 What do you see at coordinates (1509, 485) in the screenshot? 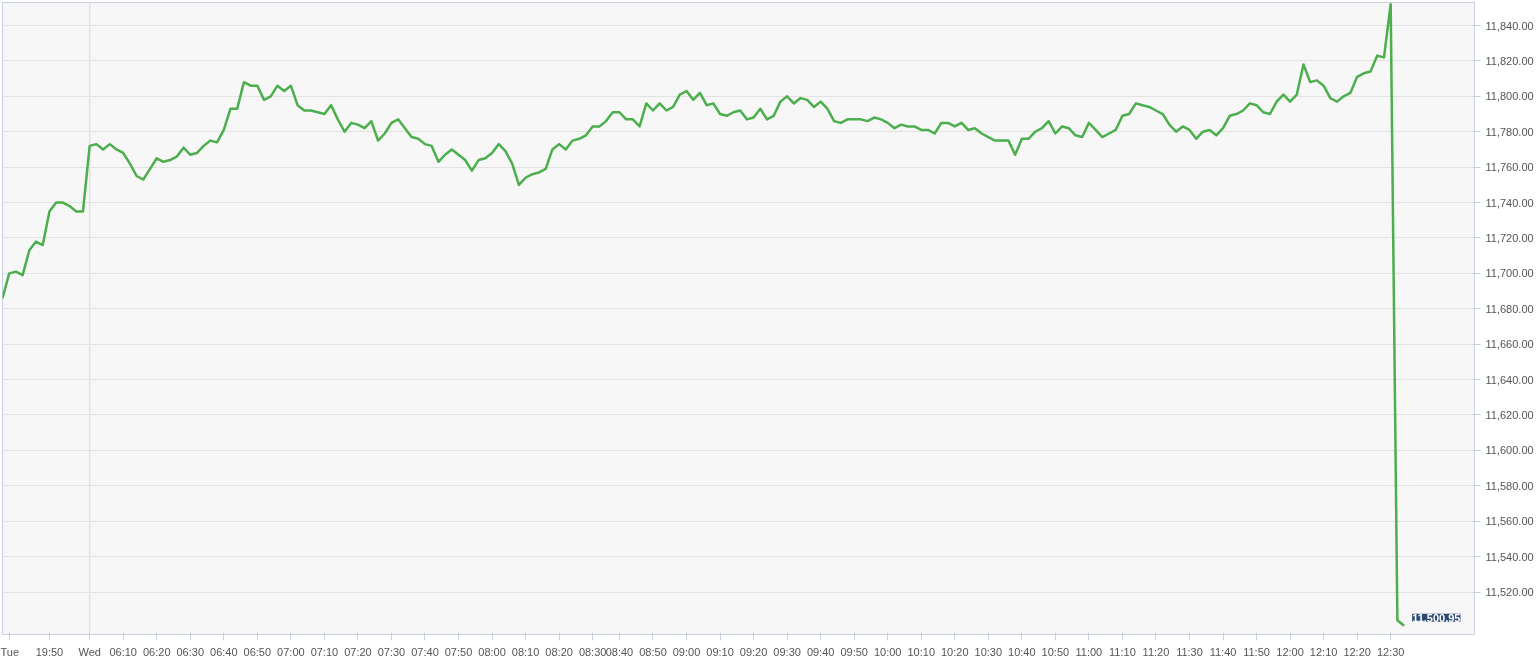
I see `y-tick-label: 11,580.00` at bounding box center [1509, 485].